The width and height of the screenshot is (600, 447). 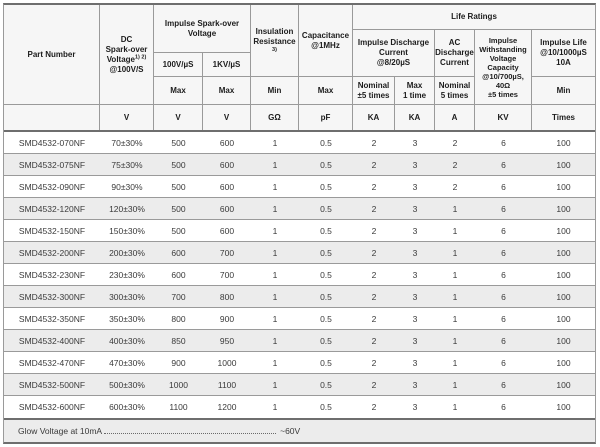 What do you see at coordinates (52, 55) in the screenshot?
I see `header-part-number: Part Number` at bounding box center [52, 55].